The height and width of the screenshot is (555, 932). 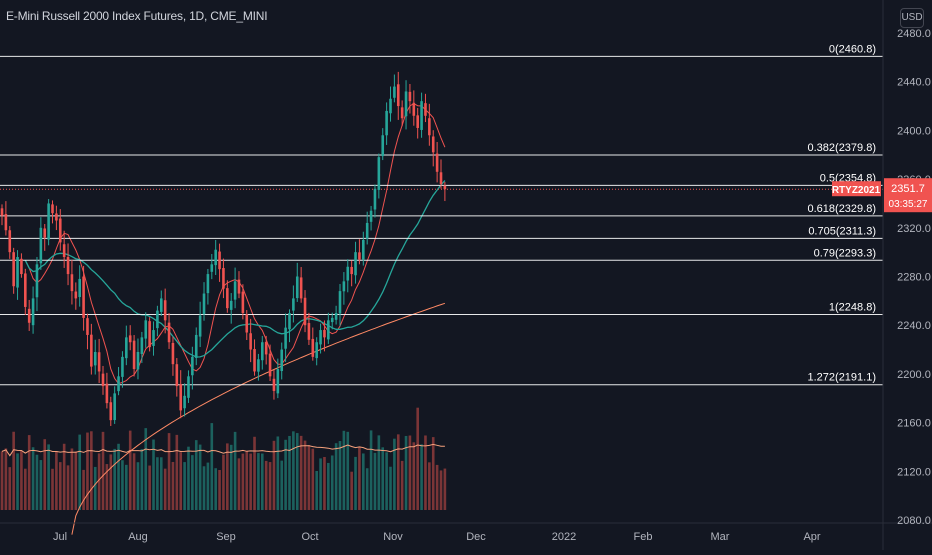 What do you see at coordinates (912, 18) in the screenshot?
I see `currency-button: USD` at bounding box center [912, 18].